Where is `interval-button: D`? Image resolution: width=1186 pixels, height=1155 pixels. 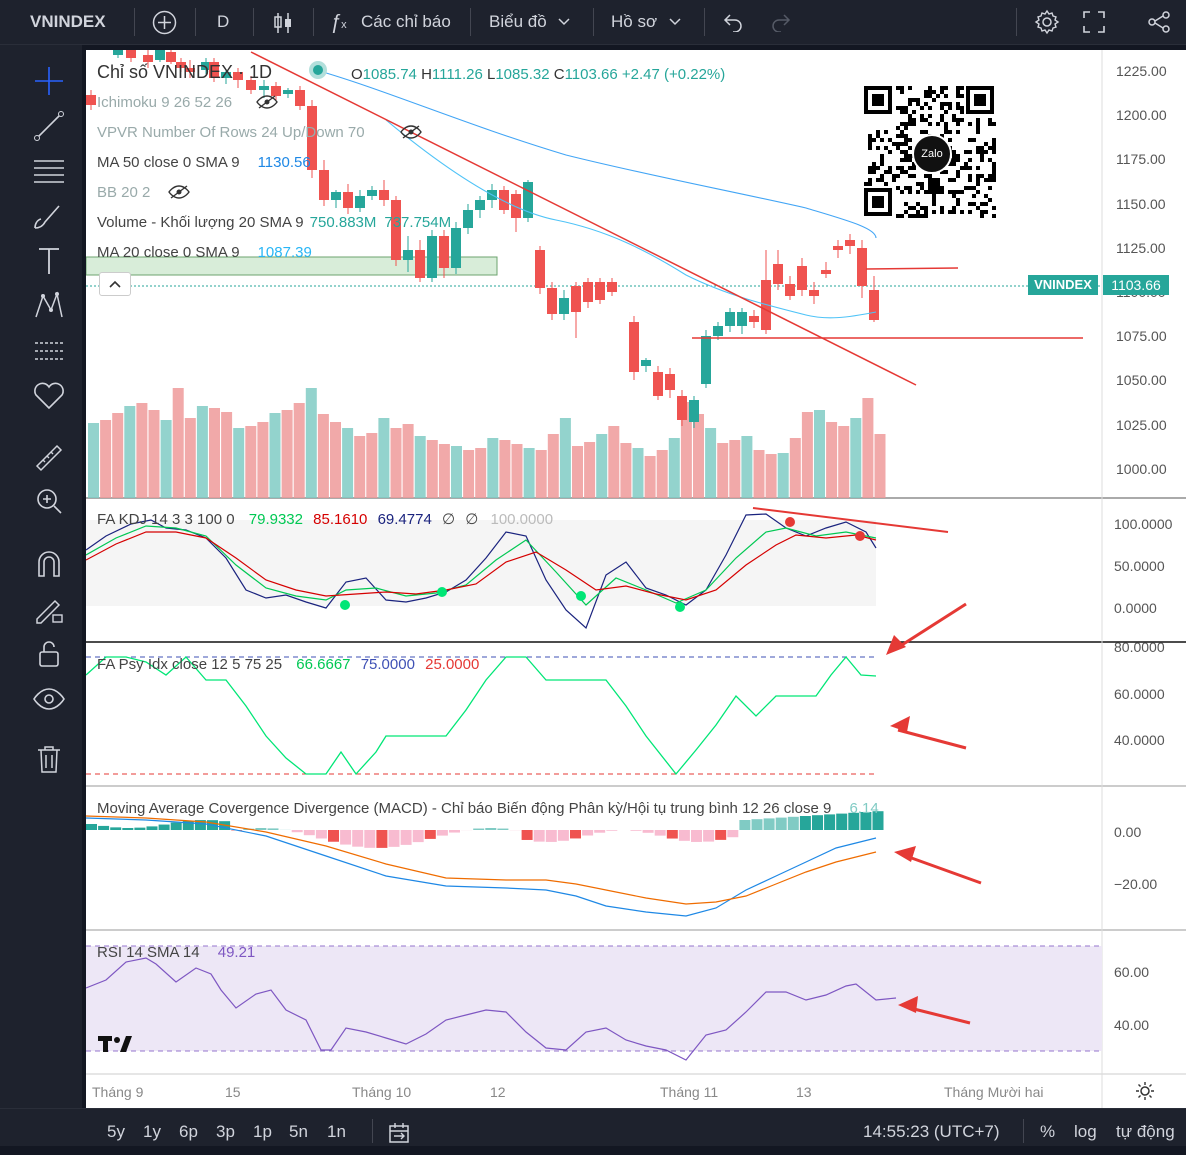 interval-button: D is located at coordinates (223, 22).